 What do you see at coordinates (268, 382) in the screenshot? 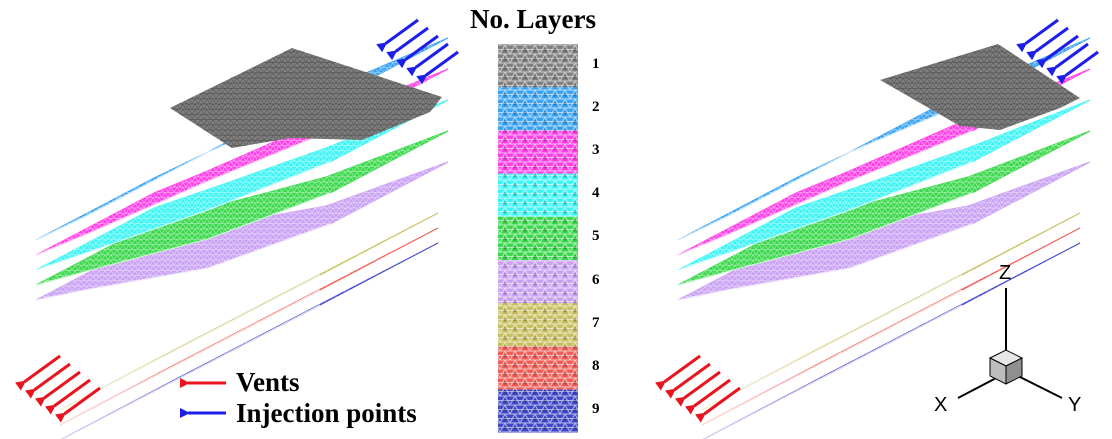
I see `vents-label: Vents` at bounding box center [268, 382].